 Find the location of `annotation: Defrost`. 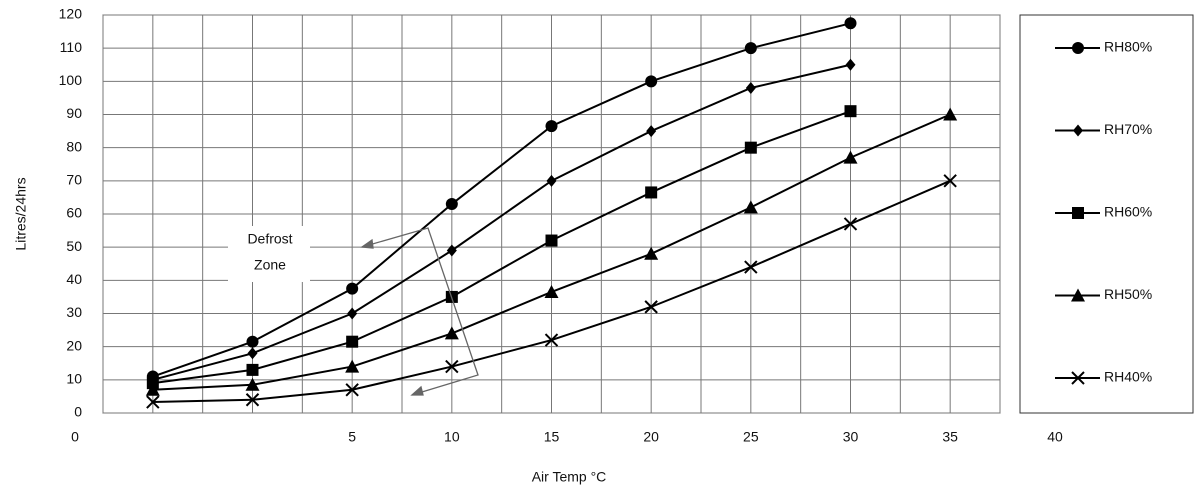

annotation: Defrost is located at coordinates (269, 239).